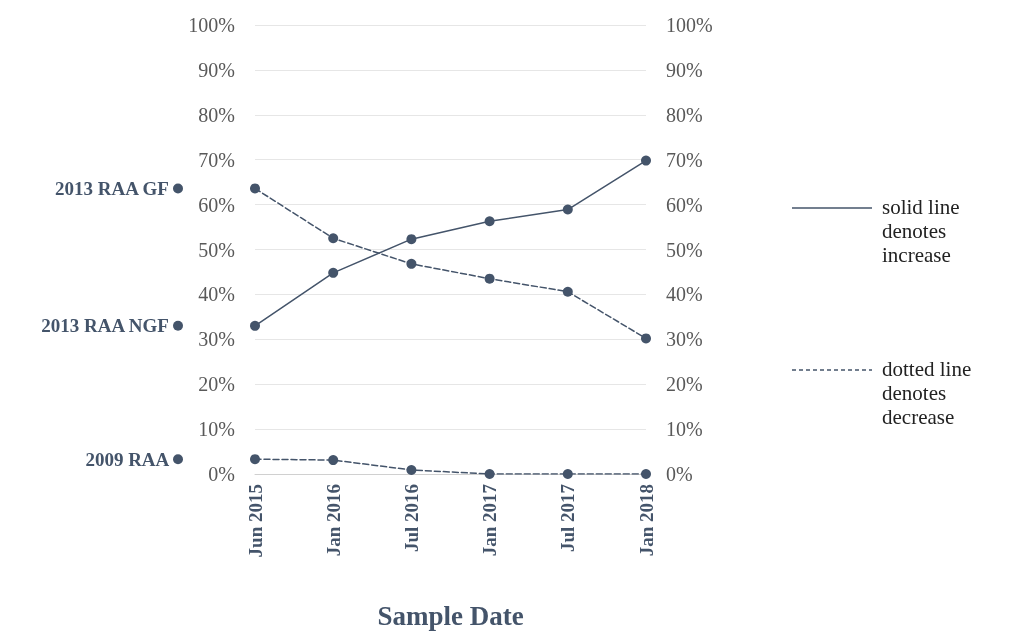  Describe the element at coordinates (211, 25) in the screenshot. I see `y-tick-label: 100%` at that location.